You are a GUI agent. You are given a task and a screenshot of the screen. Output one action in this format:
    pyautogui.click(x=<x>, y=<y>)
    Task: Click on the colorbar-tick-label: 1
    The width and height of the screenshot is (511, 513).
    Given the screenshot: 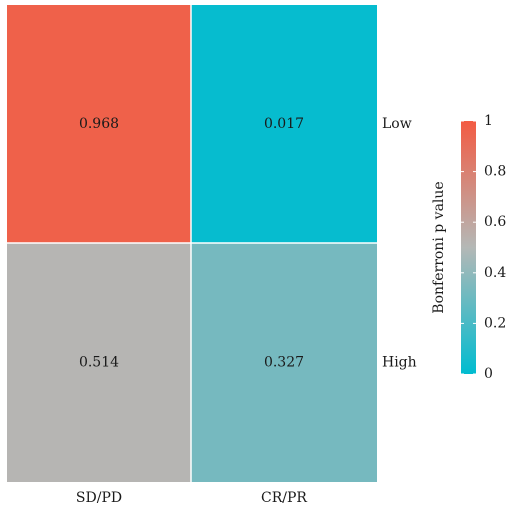 What is the action you would take?
    pyautogui.click(x=488, y=121)
    